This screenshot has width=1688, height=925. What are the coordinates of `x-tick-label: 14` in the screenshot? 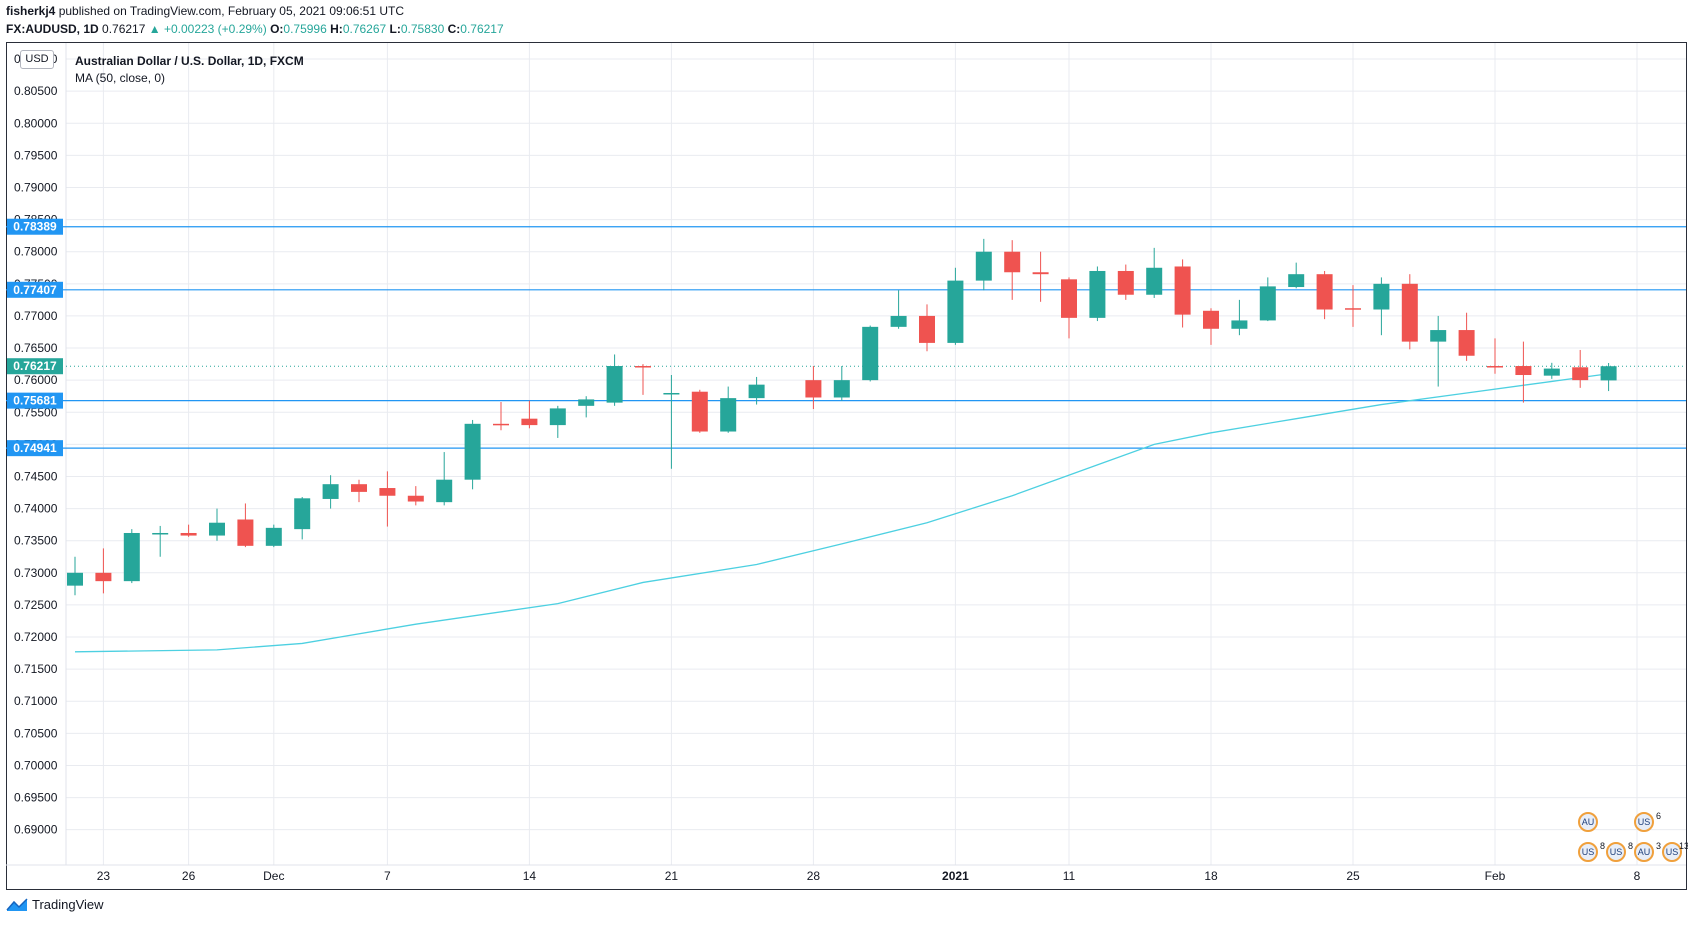 It's located at (530, 876).